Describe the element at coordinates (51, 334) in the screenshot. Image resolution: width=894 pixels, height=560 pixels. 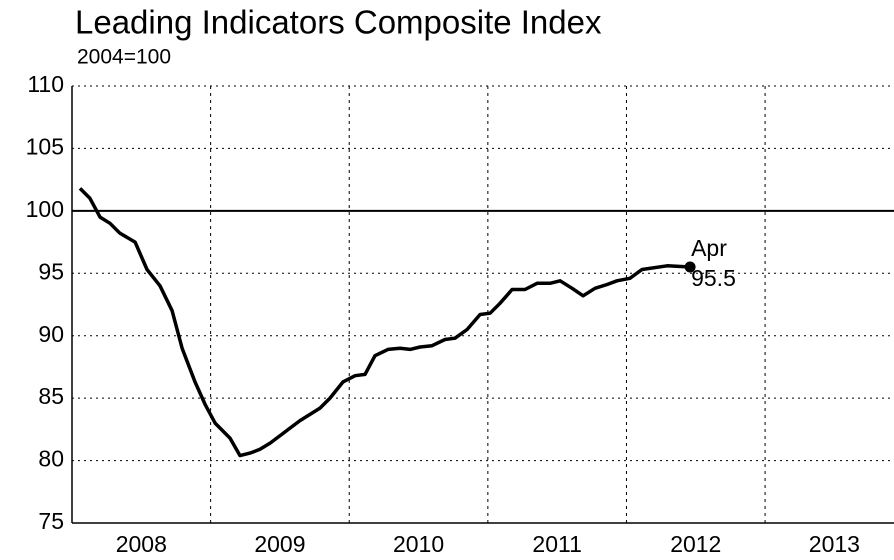
I see `y-tick-label: 90` at that location.